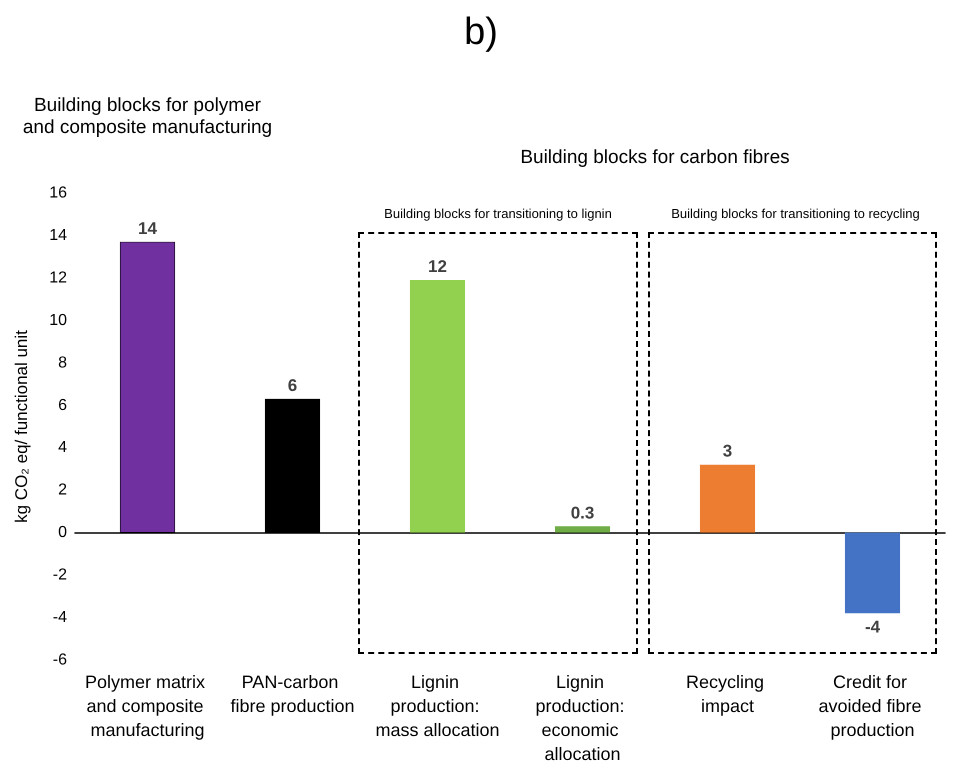 The height and width of the screenshot is (771, 962). What do you see at coordinates (498, 213) in the screenshot?
I see `annotation: Building blocks for transitioning to lignin` at bounding box center [498, 213].